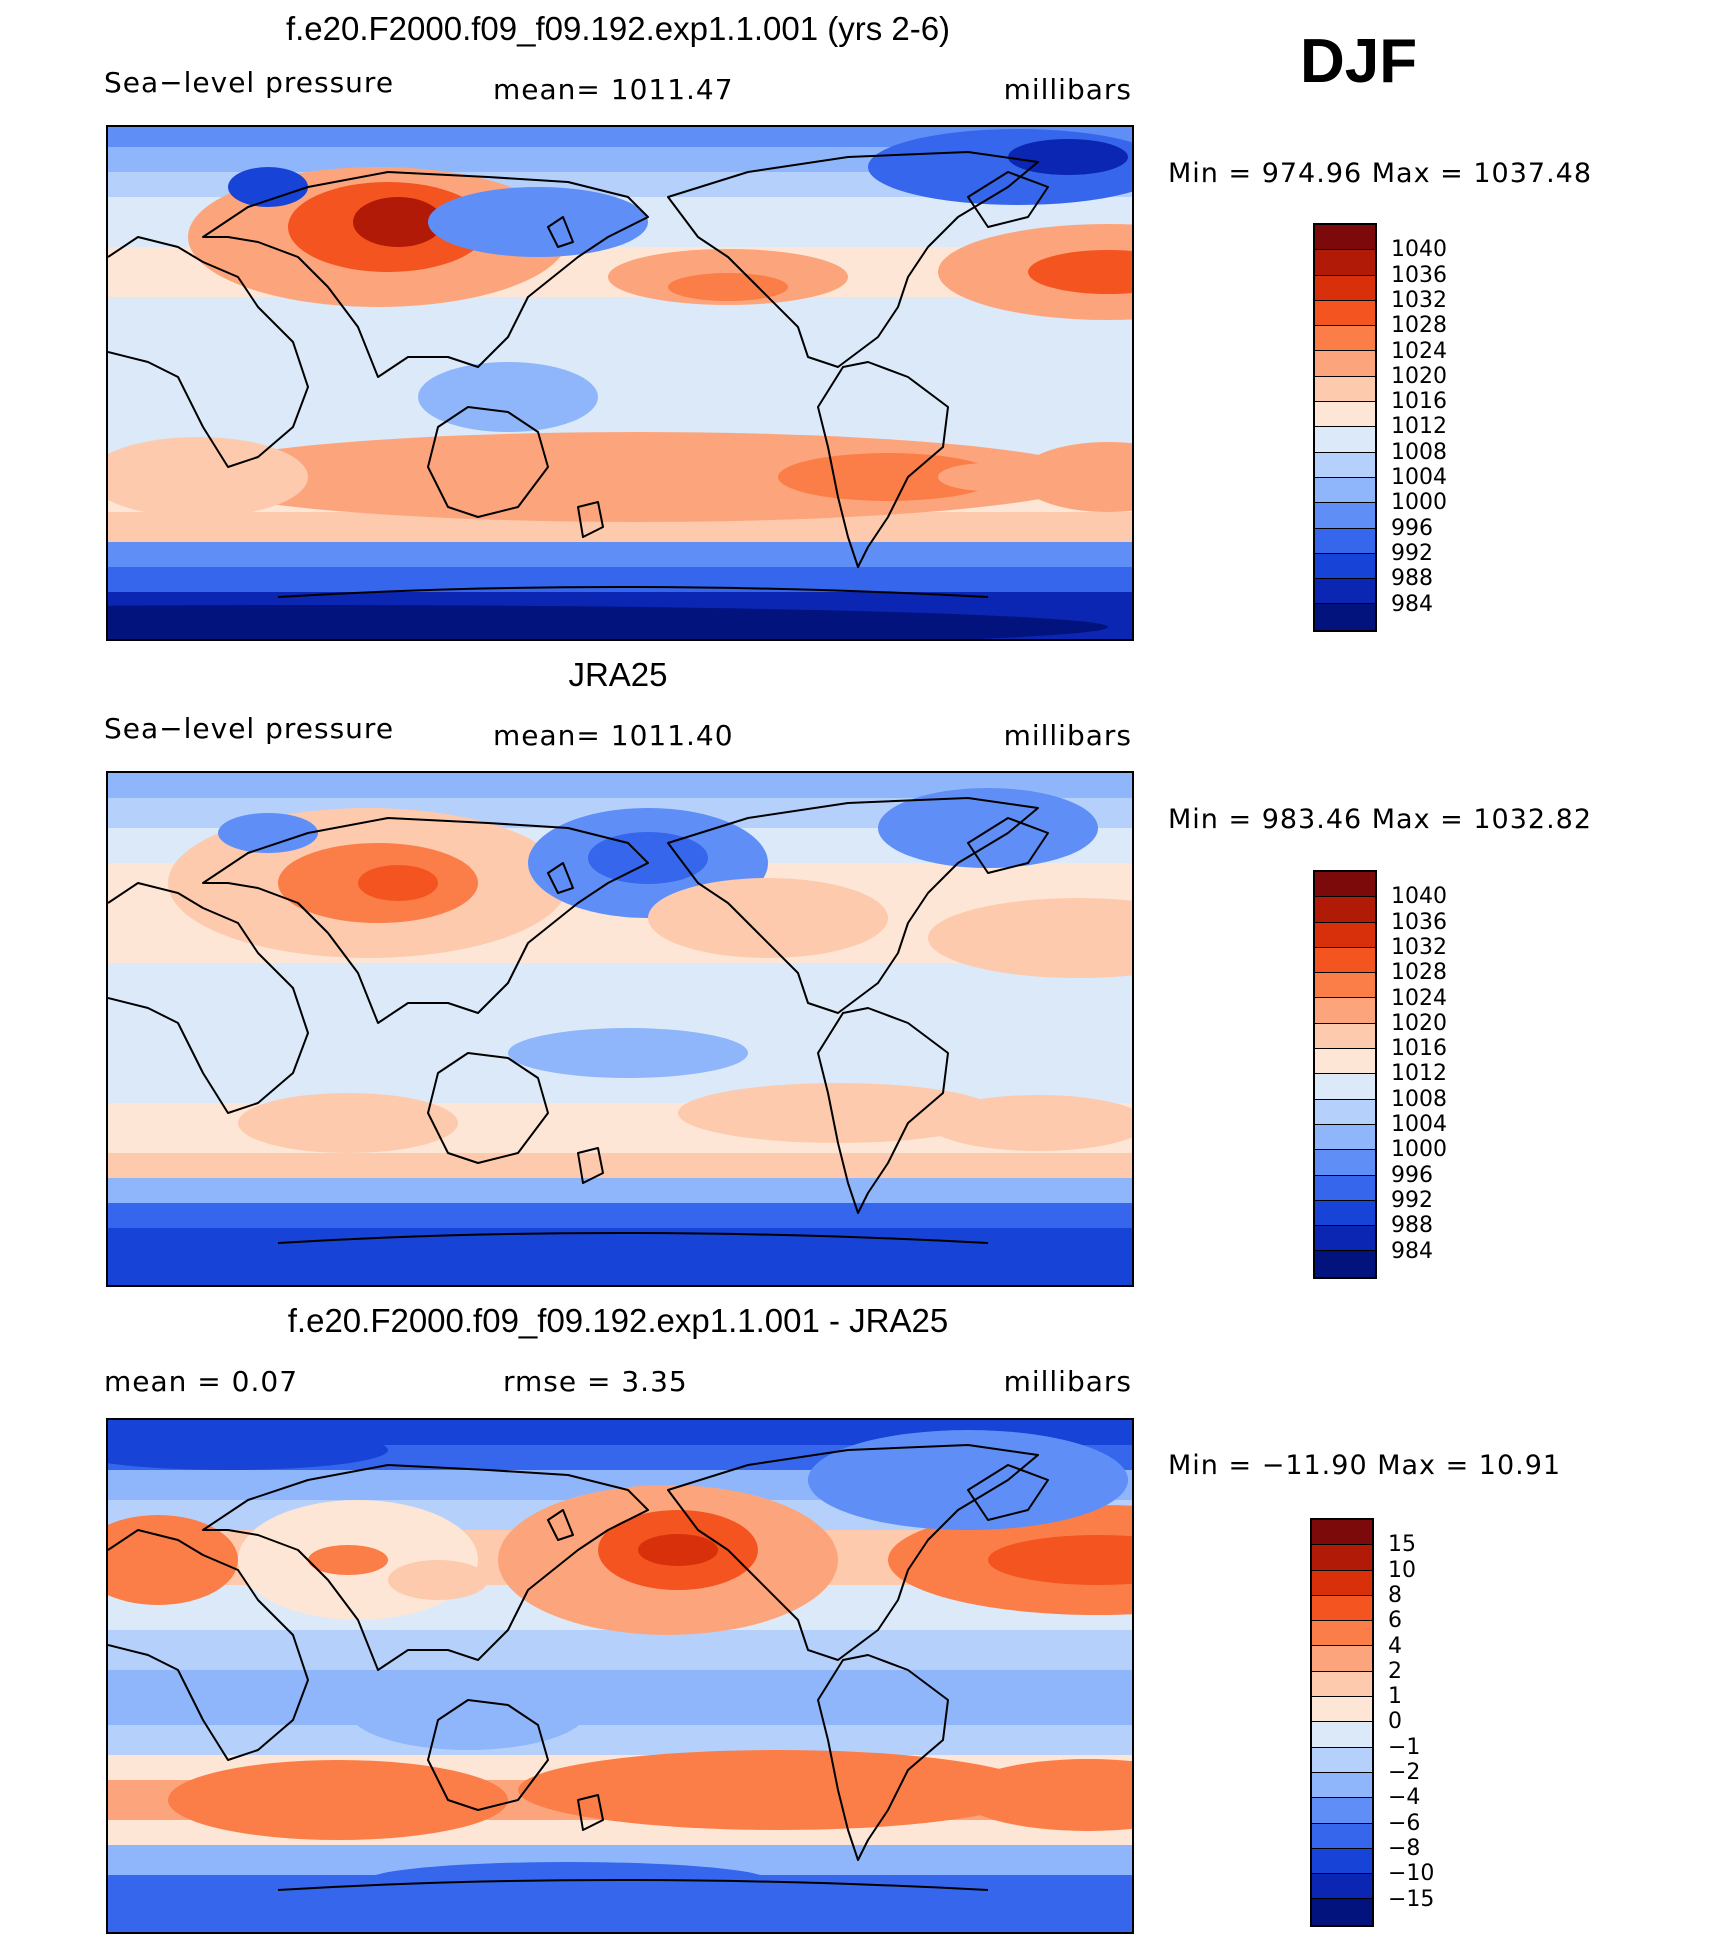 This screenshot has width=1710, height=1941. I want to click on colorbar-label: 8, so click(1395, 1595).